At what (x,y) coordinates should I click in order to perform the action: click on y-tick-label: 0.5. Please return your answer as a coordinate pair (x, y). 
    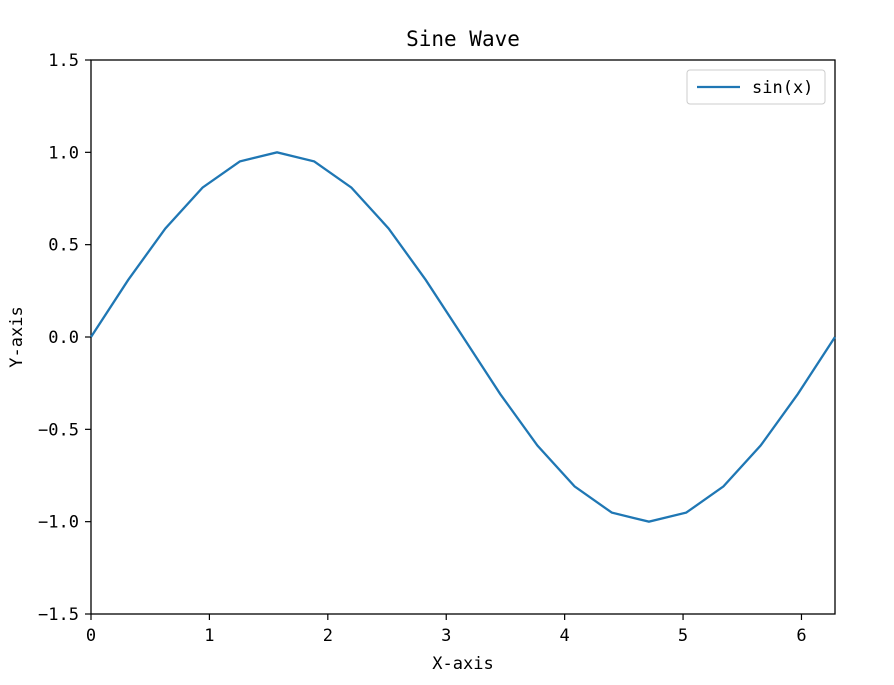
    Looking at the image, I should click on (63, 246).